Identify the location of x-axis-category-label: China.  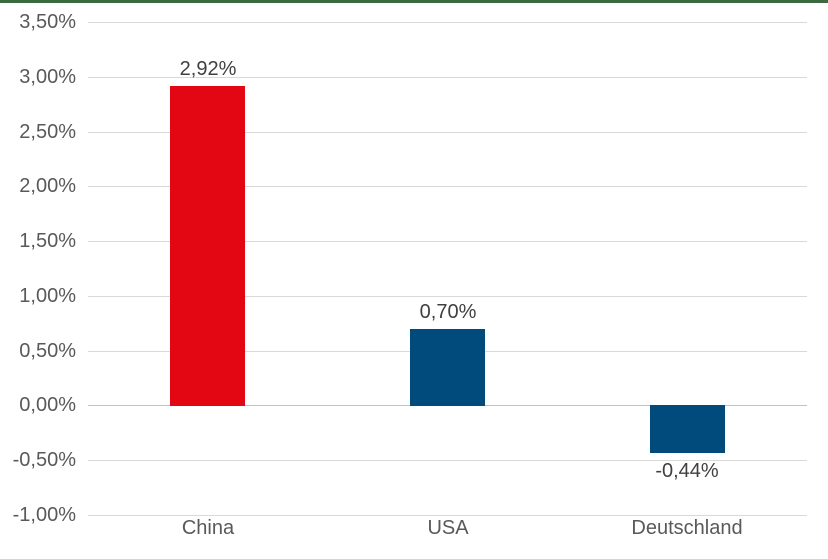
(208, 528).